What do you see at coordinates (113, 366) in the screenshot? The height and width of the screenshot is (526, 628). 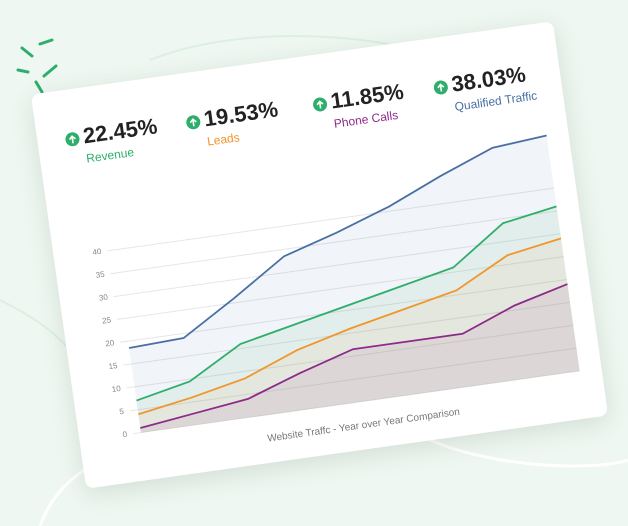 I see `y-tick-label: 15` at bounding box center [113, 366].